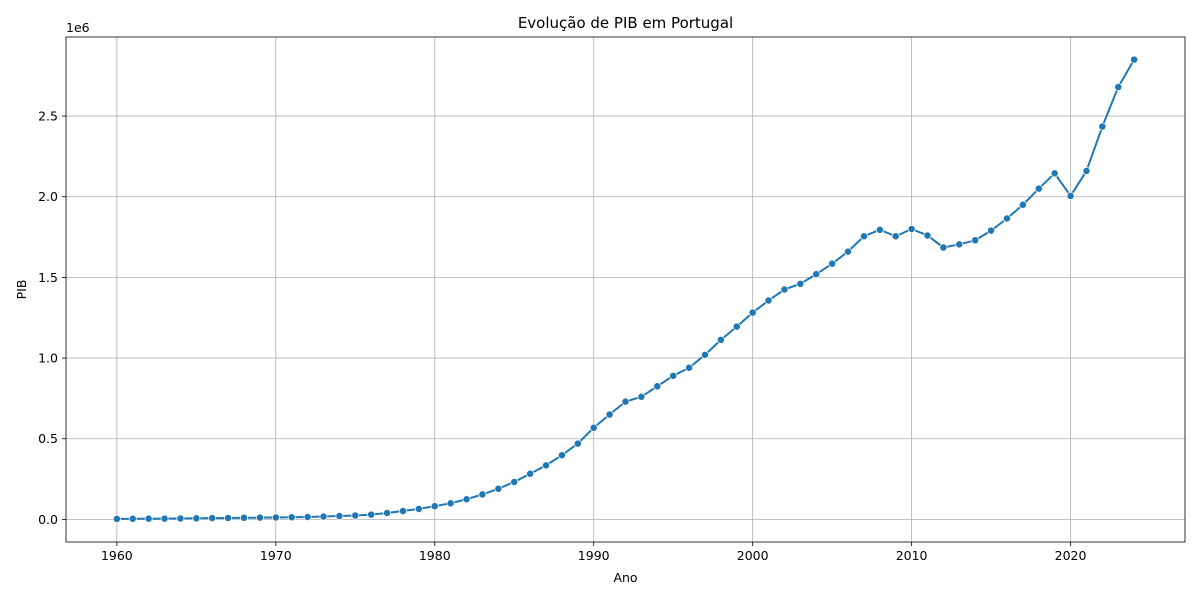 The width and height of the screenshot is (1200, 604). I want to click on y-tick-label: 2.5, so click(48, 116).